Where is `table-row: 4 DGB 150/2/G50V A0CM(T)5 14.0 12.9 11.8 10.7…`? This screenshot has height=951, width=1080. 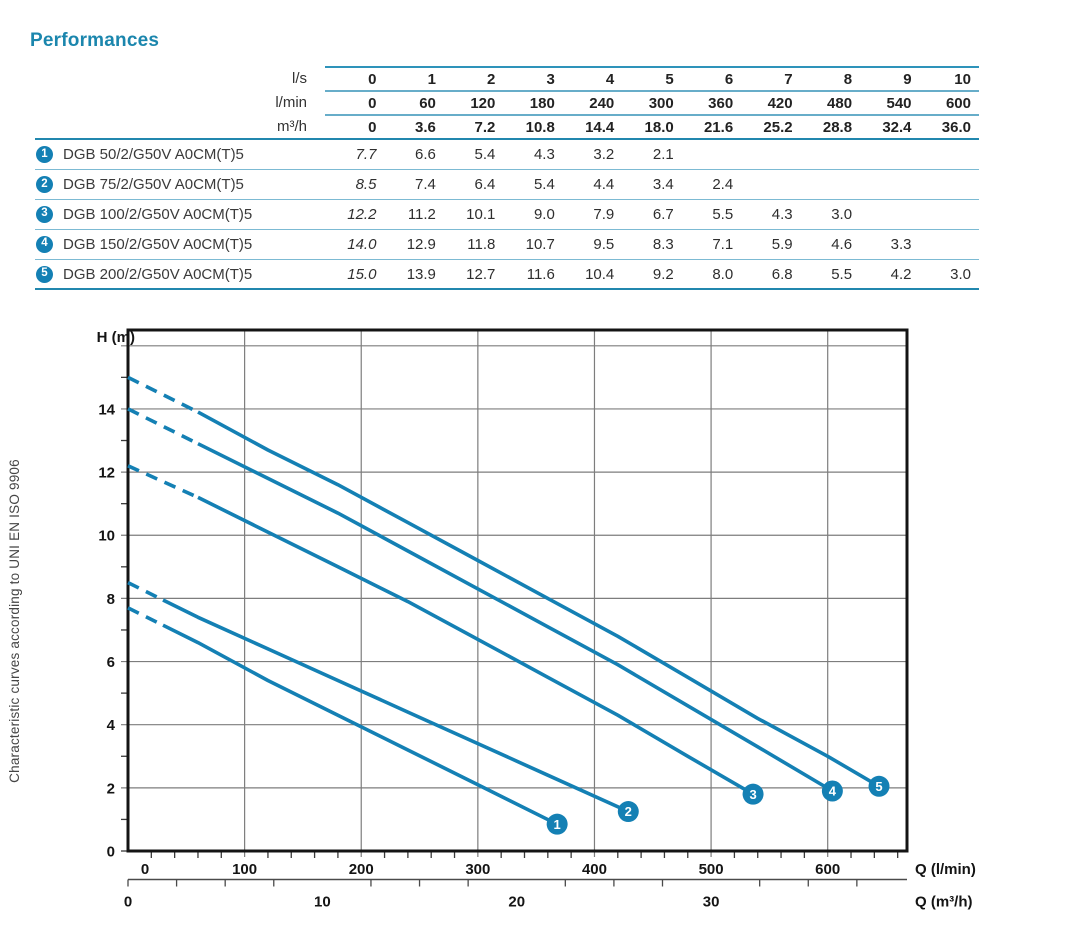
table-row: 4 DGB 150/2/G50V A0CM(T)5 14.0 12.9 11.8 10.7… is located at coordinates (507, 245).